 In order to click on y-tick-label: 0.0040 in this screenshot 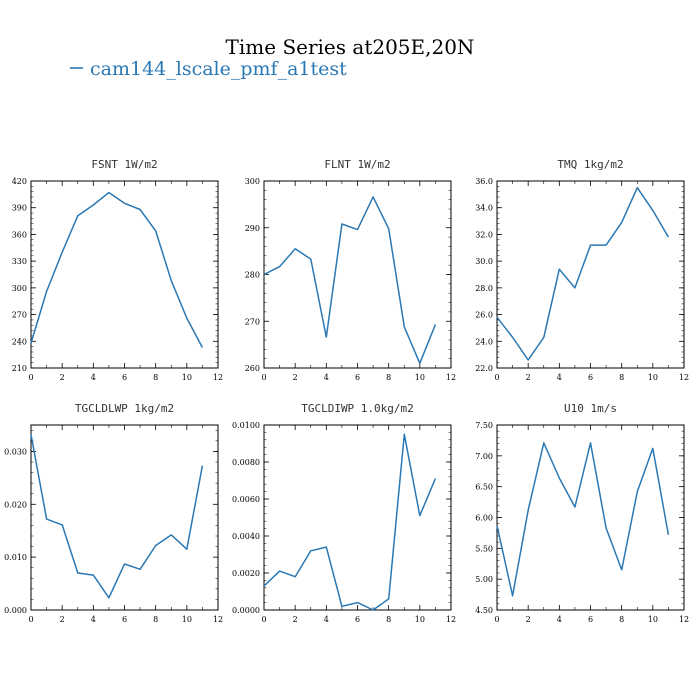, I will do `click(246, 536)`.